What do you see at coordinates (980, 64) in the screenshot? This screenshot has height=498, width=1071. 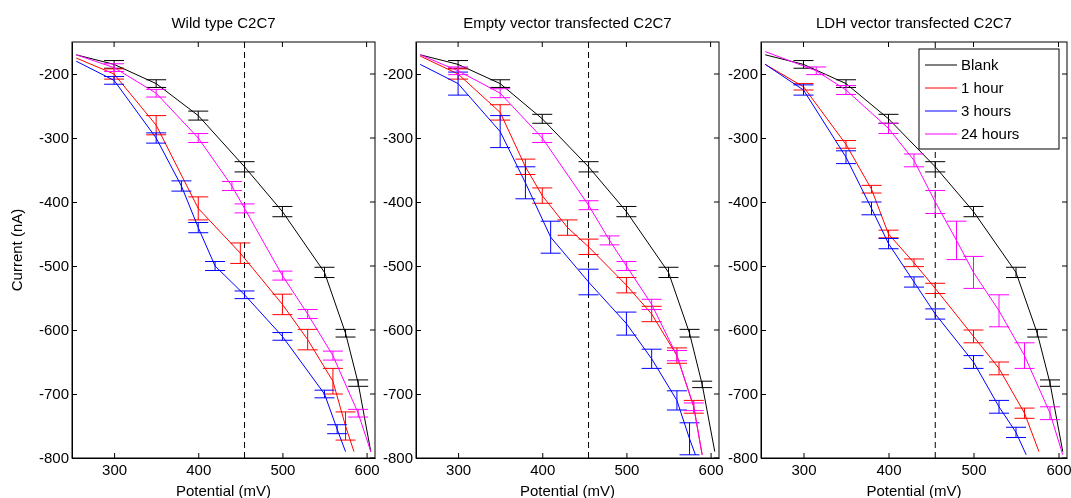 I see `legend-label: Blank` at bounding box center [980, 64].